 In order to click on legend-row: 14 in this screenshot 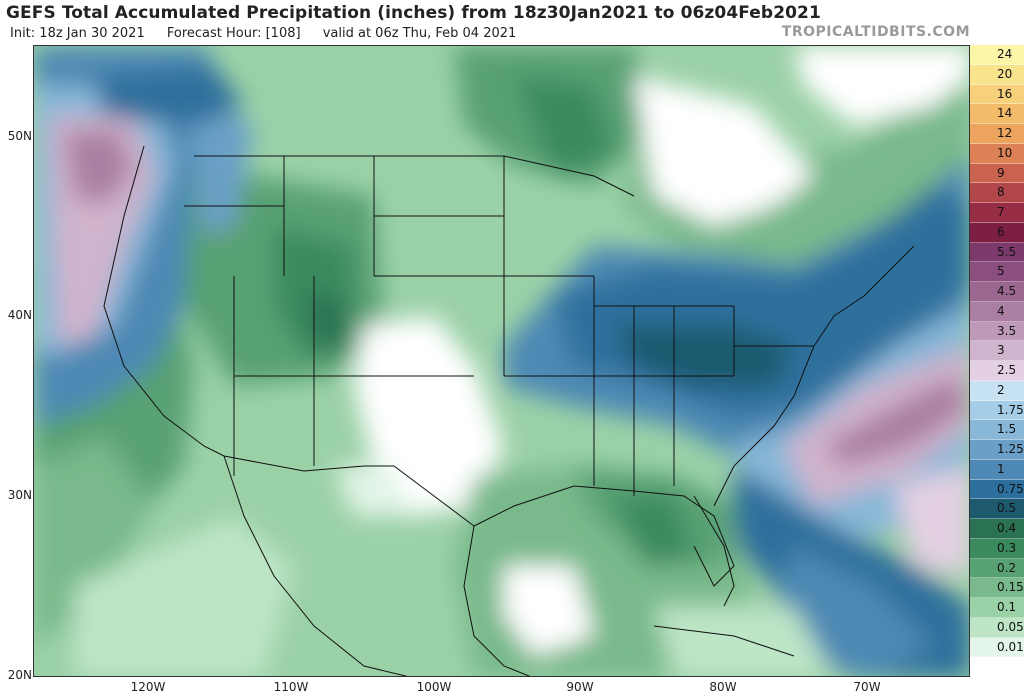, I will do `click(997, 114)`.